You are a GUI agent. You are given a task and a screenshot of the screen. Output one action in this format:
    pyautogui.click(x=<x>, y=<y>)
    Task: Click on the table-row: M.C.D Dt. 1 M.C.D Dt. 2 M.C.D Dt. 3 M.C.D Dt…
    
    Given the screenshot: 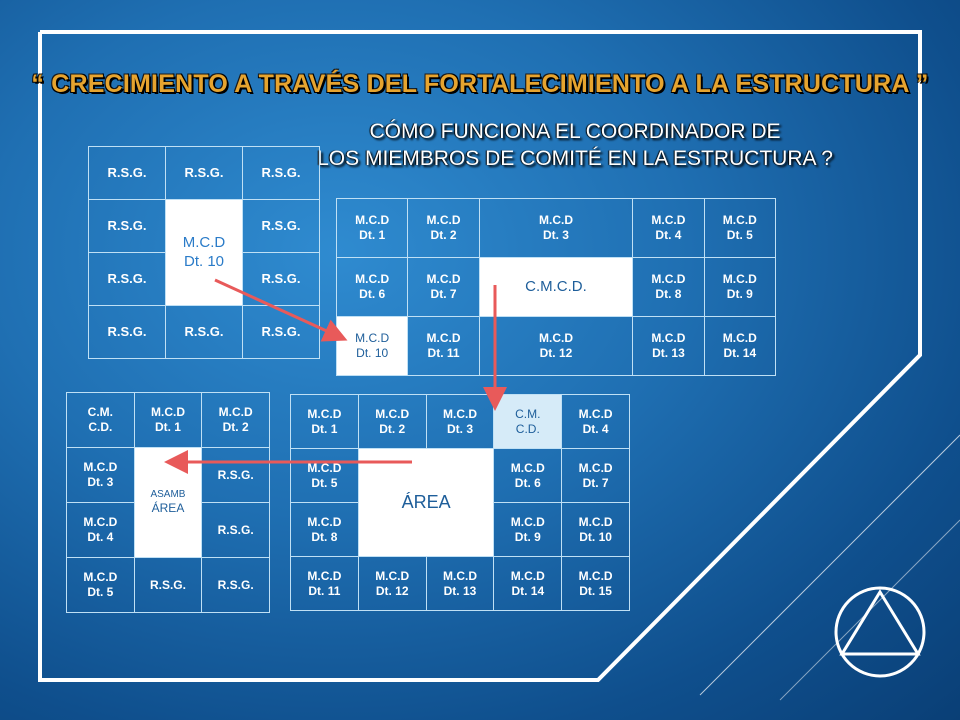 What is the action you would take?
    pyautogui.click(x=556, y=228)
    